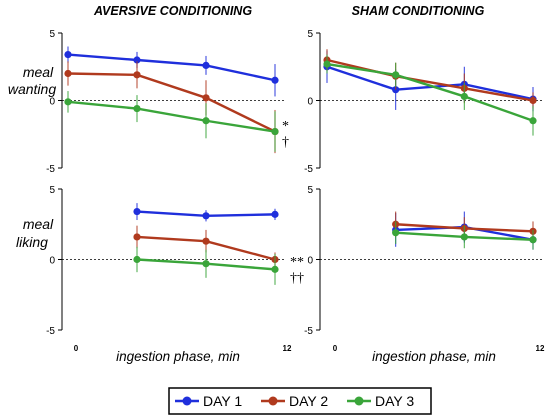 The width and height of the screenshot is (550, 419). I want to click on x-axis-label-aversive: ingestion phase, min, so click(178, 356).